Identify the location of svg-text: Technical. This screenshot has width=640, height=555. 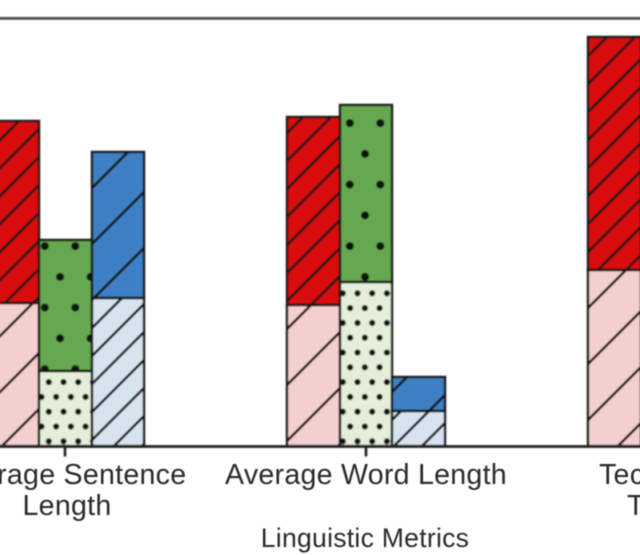
(619, 475).